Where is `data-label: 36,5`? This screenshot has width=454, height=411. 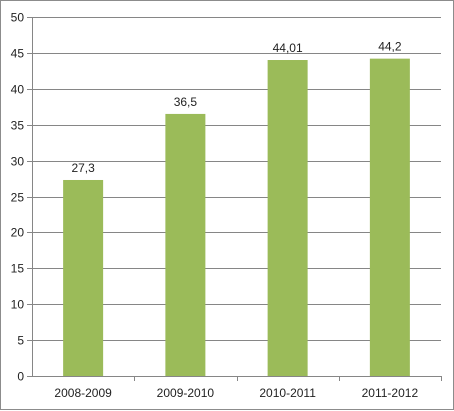 data-label: 36,5 is located at coordinates (186, 102).